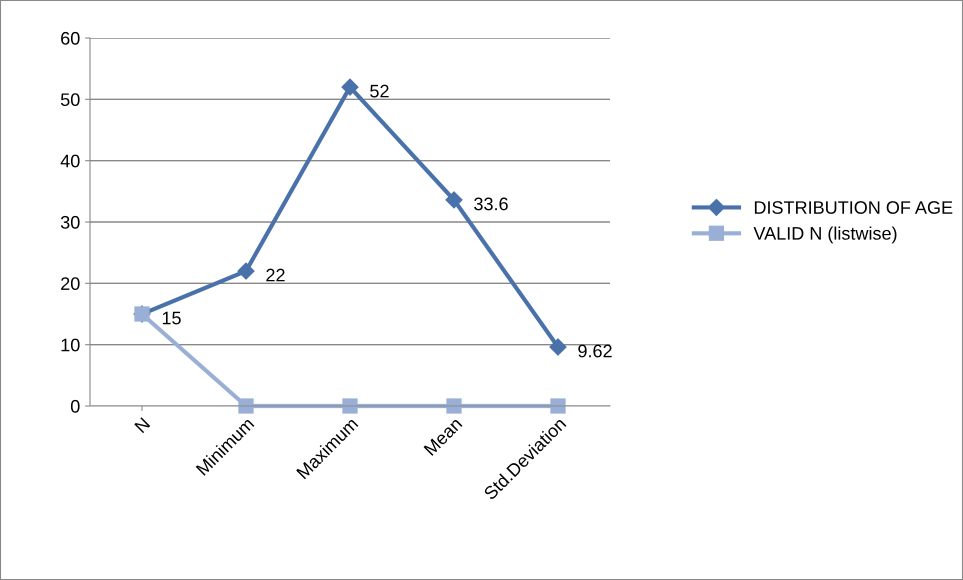  Describe the element at coordinates (70, 99) in the screenshot. I see `y-tick-label: 50` at that location.